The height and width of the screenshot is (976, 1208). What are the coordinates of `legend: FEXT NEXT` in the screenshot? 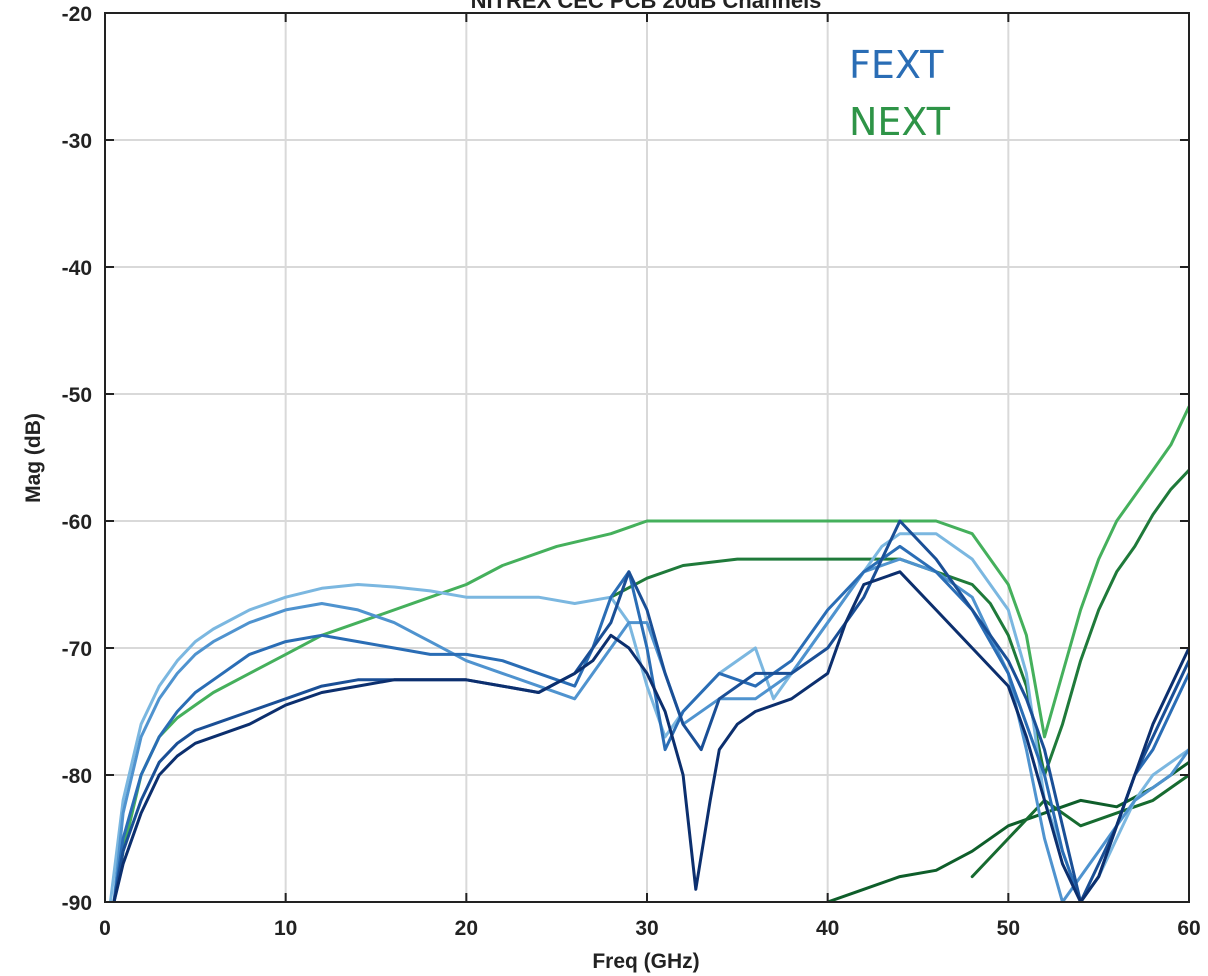 It's located at (900, 93).